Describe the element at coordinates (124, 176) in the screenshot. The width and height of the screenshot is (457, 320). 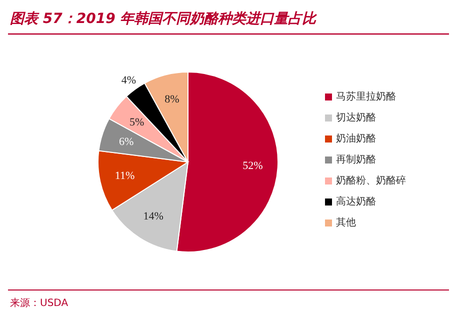
I see `data-label: 11%` at that location.